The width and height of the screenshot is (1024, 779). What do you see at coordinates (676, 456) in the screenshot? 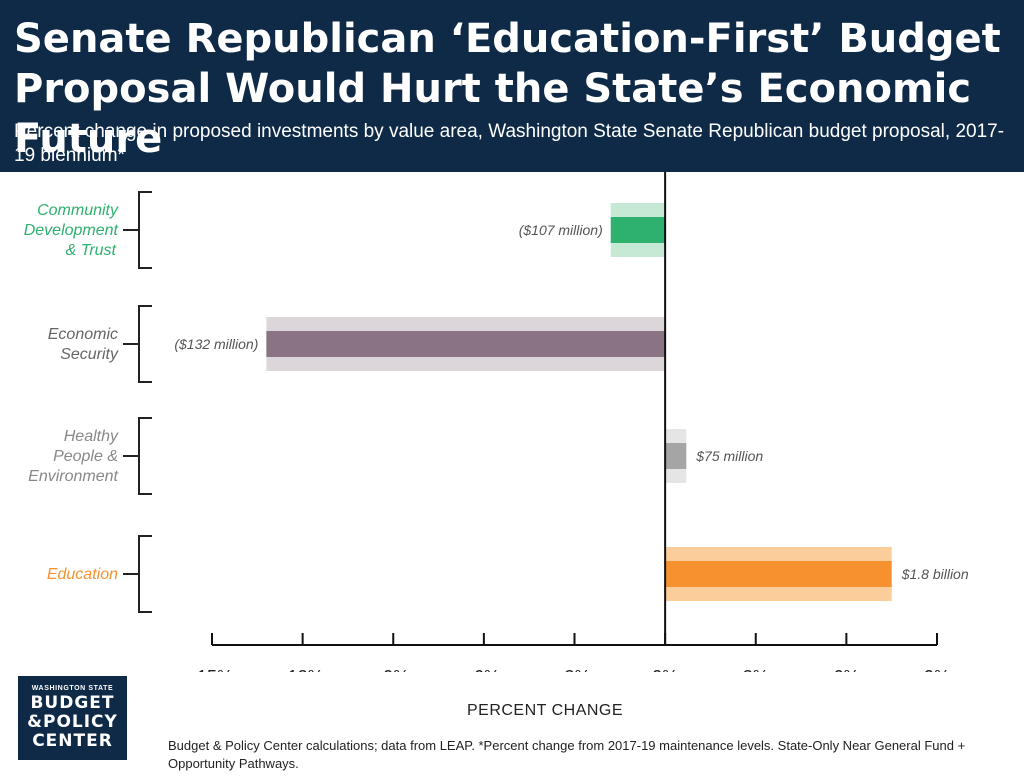
I see `bar-healthy-people-environment` at bounding box center [676, 456].